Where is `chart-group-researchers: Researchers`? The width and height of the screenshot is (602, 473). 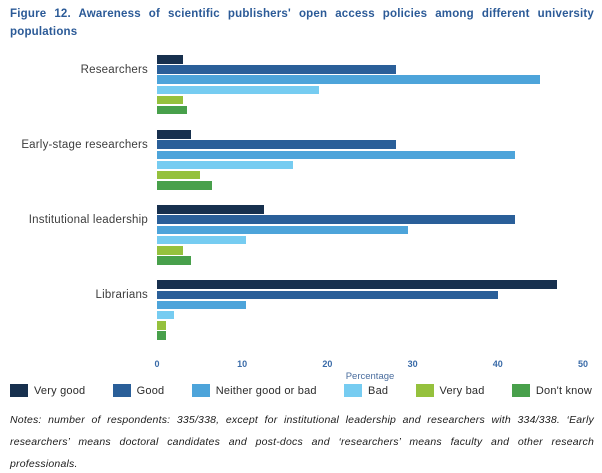
chart-group-researchers: Researchers is located at coordinates (301, 85).